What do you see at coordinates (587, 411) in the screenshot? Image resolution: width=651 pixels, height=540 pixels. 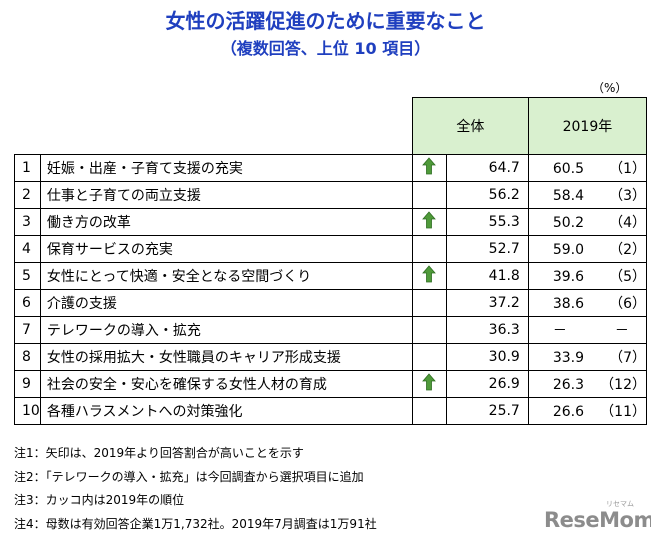 I see `row-2019: 26.6 （11）` at bounding box center [587, 411].